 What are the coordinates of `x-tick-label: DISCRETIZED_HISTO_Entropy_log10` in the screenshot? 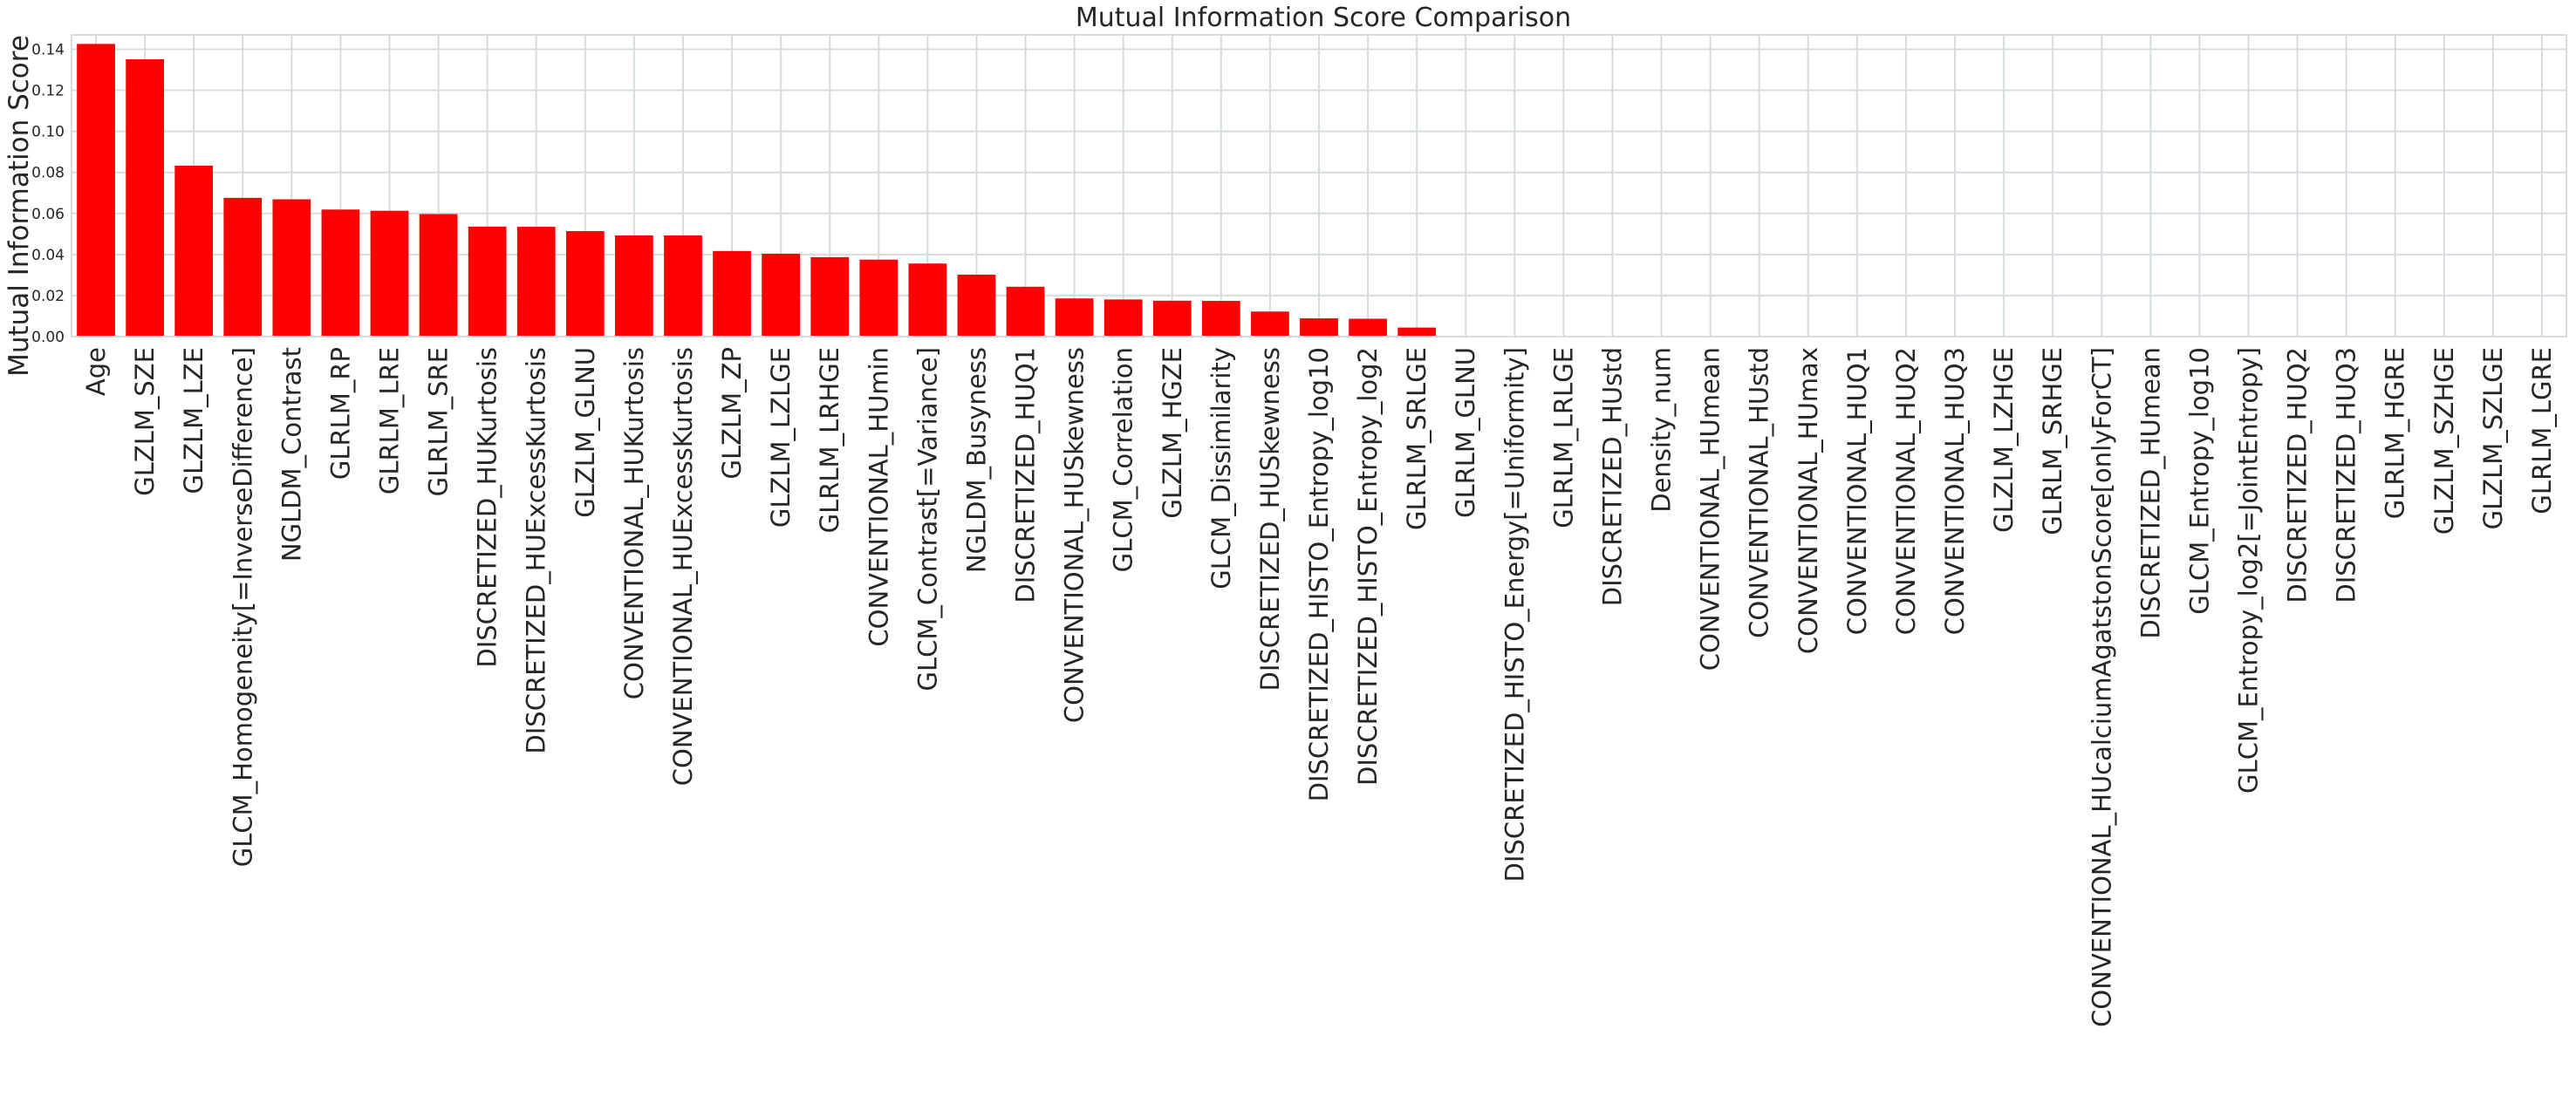 It's located at (1319, 574).